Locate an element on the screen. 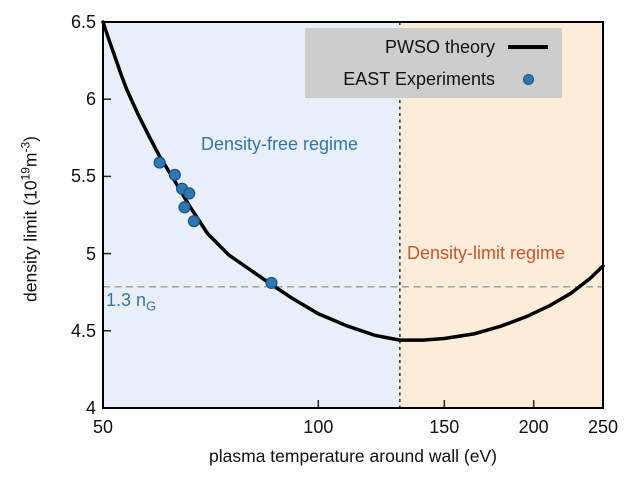 This screenshot has height=480, width=640. x-tick-label: 50 is located at coordinates (103, 427).